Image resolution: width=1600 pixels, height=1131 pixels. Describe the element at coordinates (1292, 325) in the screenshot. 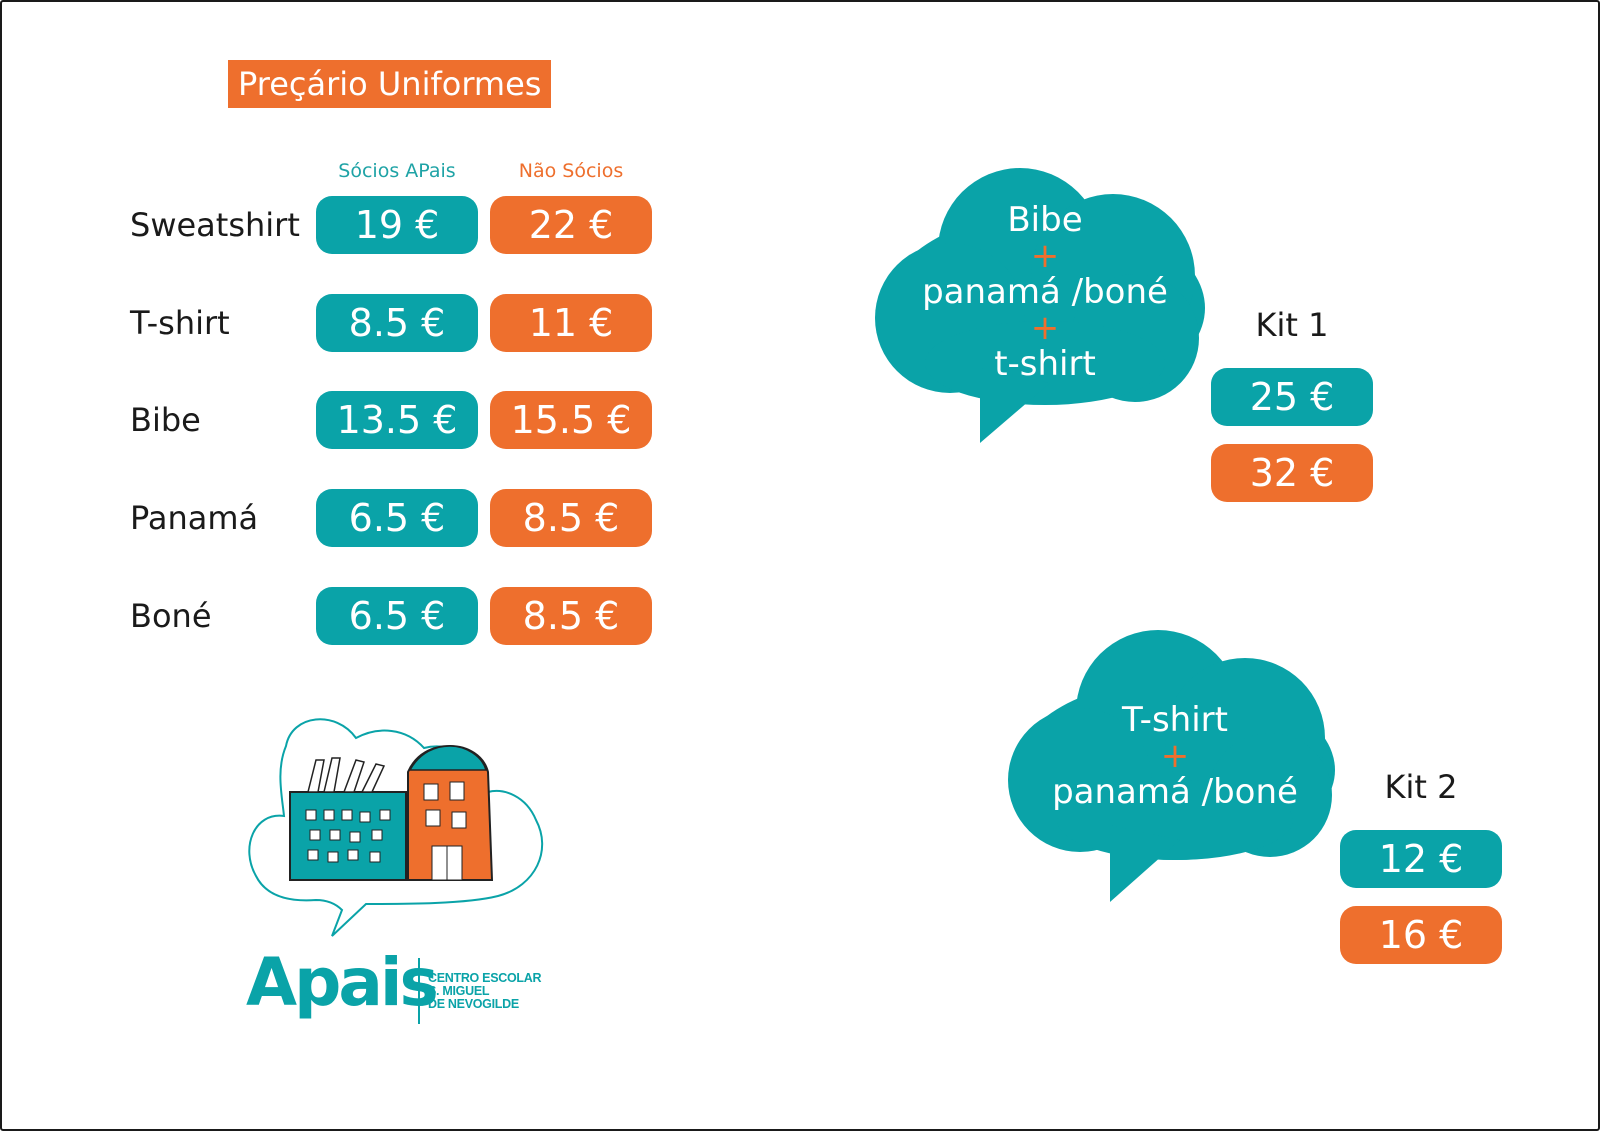

I see `kit1-label: Kit 1` at that location.